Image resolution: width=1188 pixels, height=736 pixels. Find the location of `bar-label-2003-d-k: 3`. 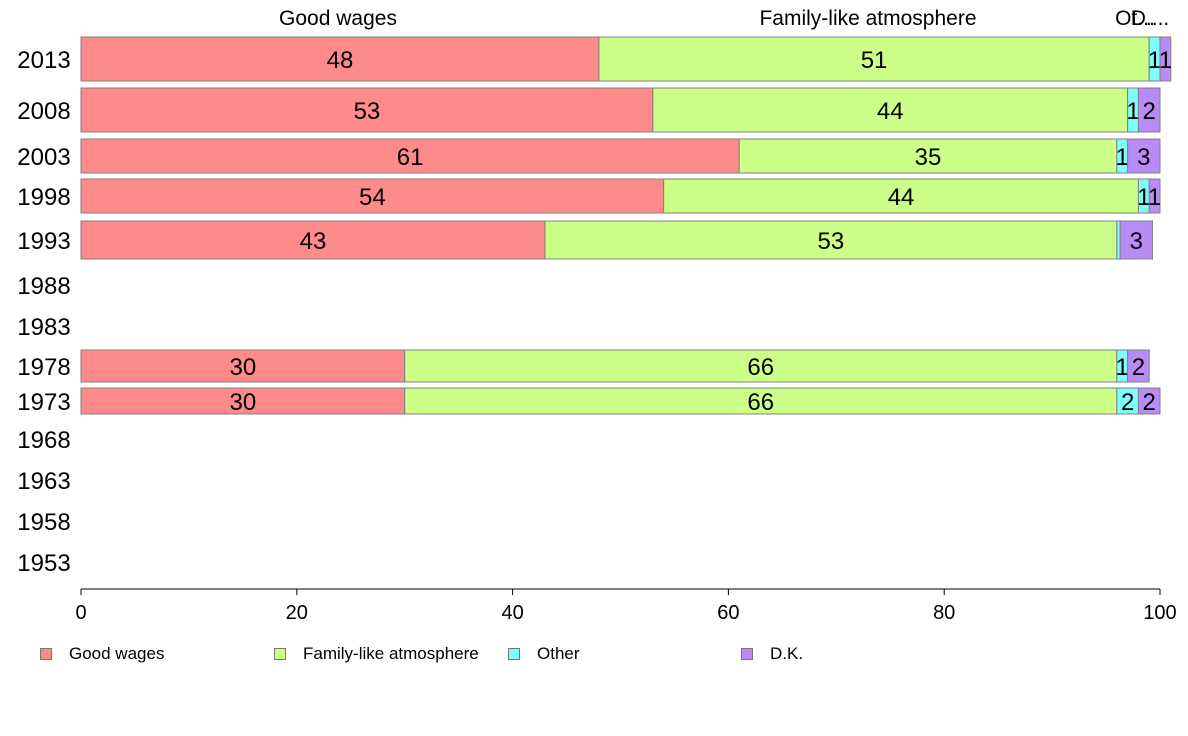

bar-label-2003-d-k: 3 is located at coordinates (1143, 157).